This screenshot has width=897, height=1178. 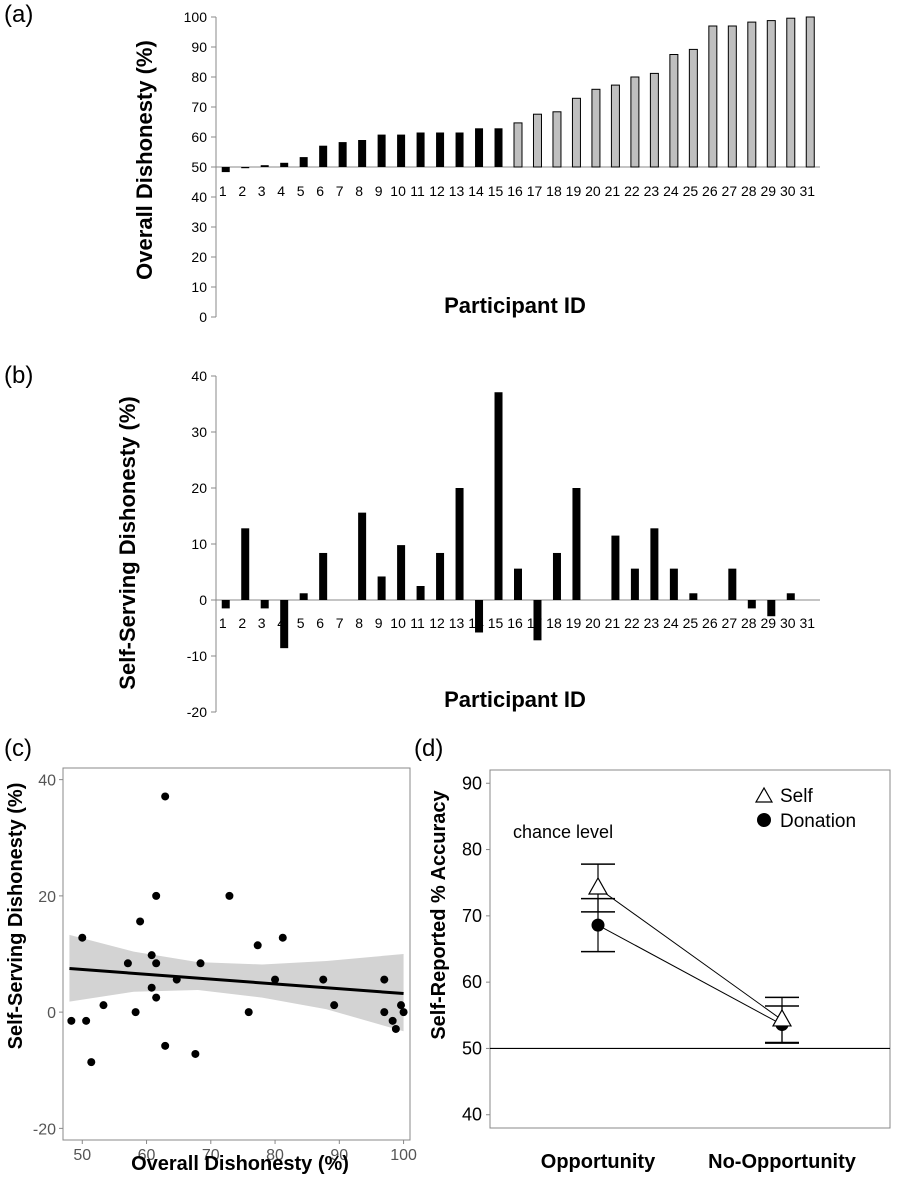 I want to click on panel-a-x-tick-label: 11, so click(x=417, y=191).